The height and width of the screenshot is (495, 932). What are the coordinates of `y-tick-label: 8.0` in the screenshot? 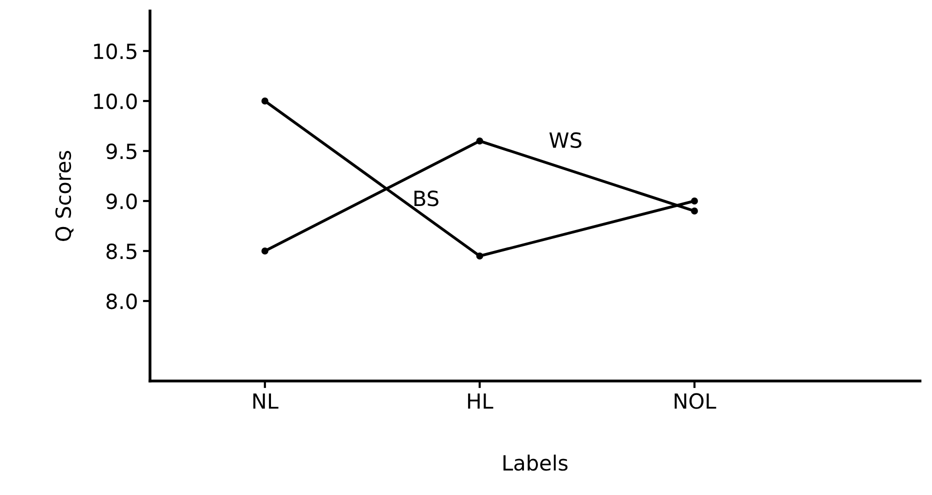 It's located at (121, 301).